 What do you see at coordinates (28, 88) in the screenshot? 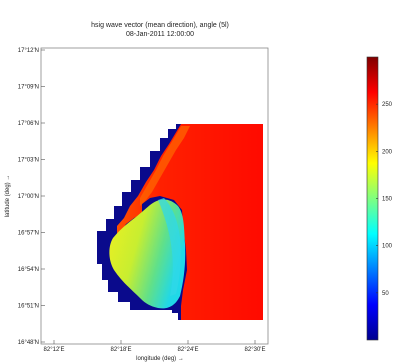
I see `y-tick-label: 17°09'N` at bounding box center [28, 88].